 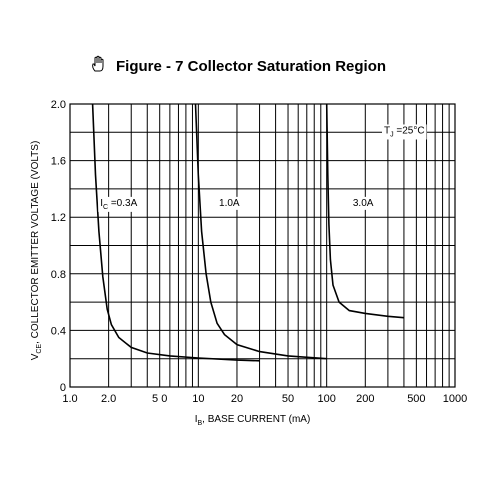 I want to click on x-tick-label: 200, so click(x=365, y=399).